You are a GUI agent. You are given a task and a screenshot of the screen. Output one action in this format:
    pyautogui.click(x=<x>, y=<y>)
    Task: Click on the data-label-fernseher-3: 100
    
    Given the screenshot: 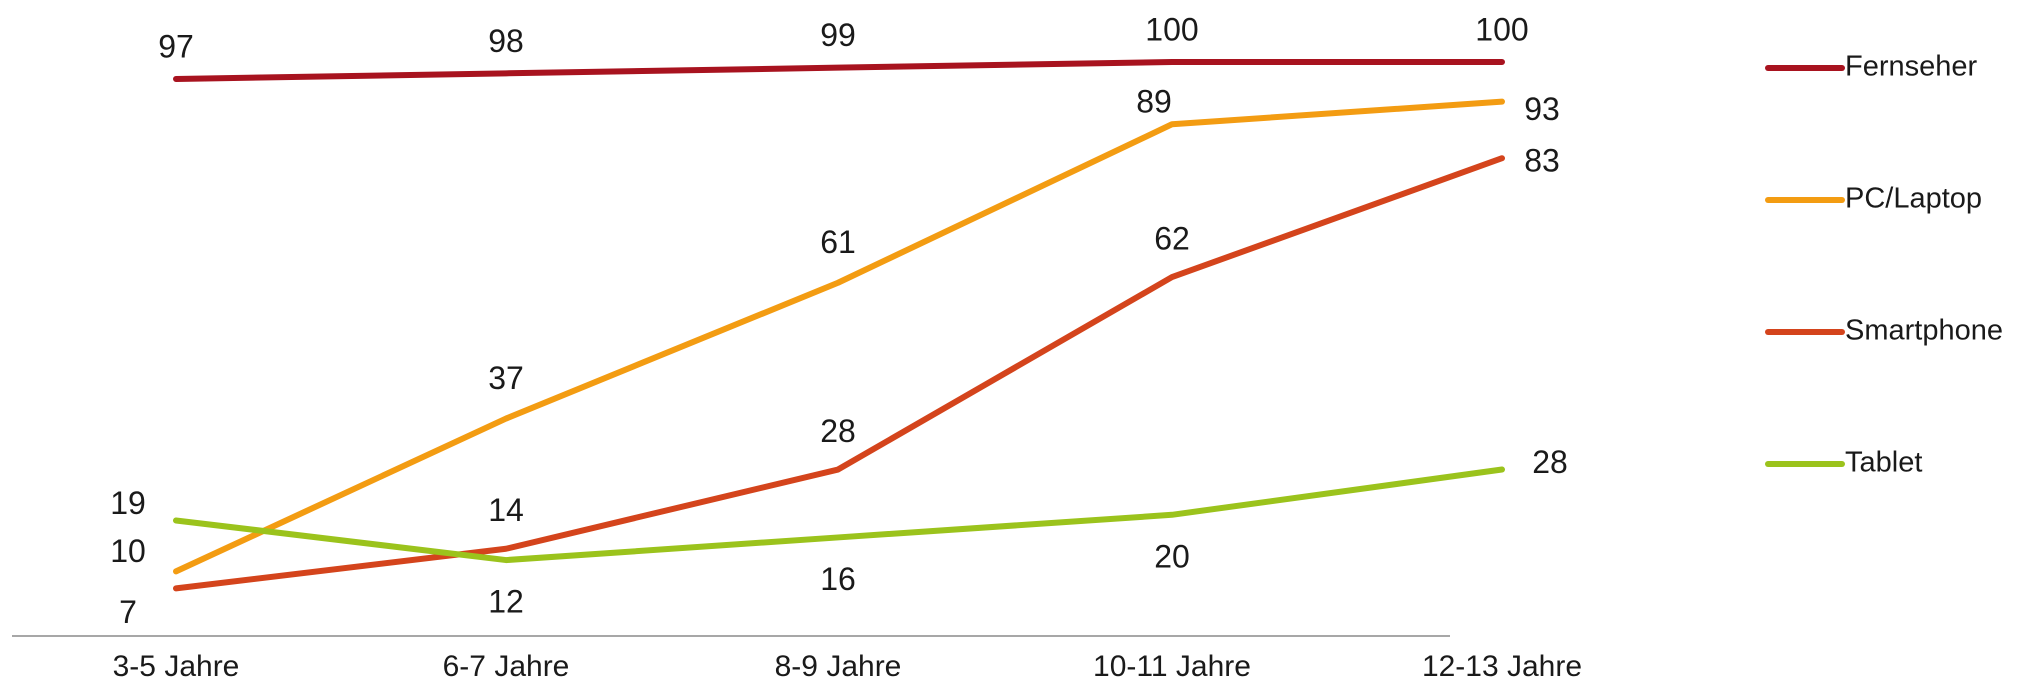 What is the action you would take?
    pyautogui.click(x=1171, y=29)
    